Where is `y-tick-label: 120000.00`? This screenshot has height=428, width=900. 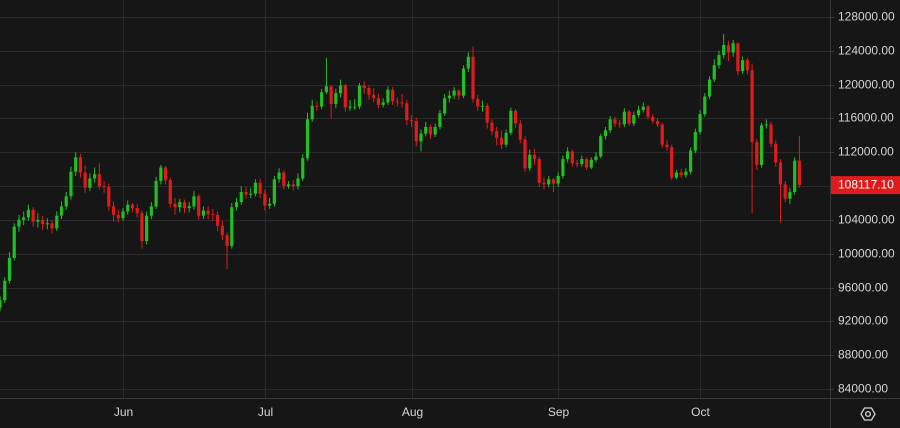
y-tick-label: 120000.00 is located at coordinates (866, 85).